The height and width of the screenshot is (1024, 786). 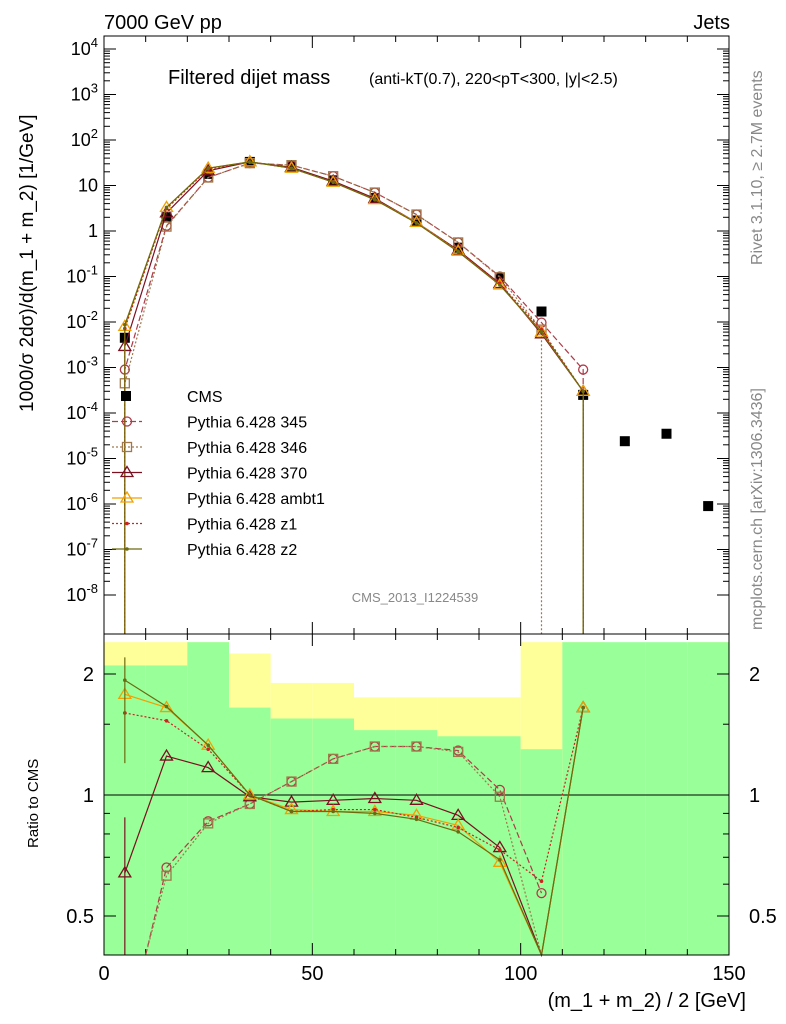 What do you see at coordinates (93, 231) in the screenshot?
I see `main-y-tick-label: 1` at bounding box center [93, 231].